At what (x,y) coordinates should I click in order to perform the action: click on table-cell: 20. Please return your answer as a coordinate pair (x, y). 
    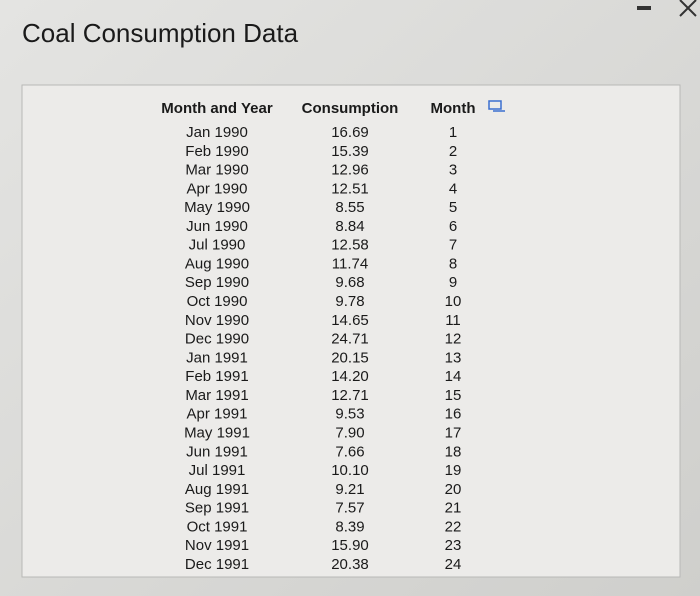
    Looking at the image, I should click on (453, 489).